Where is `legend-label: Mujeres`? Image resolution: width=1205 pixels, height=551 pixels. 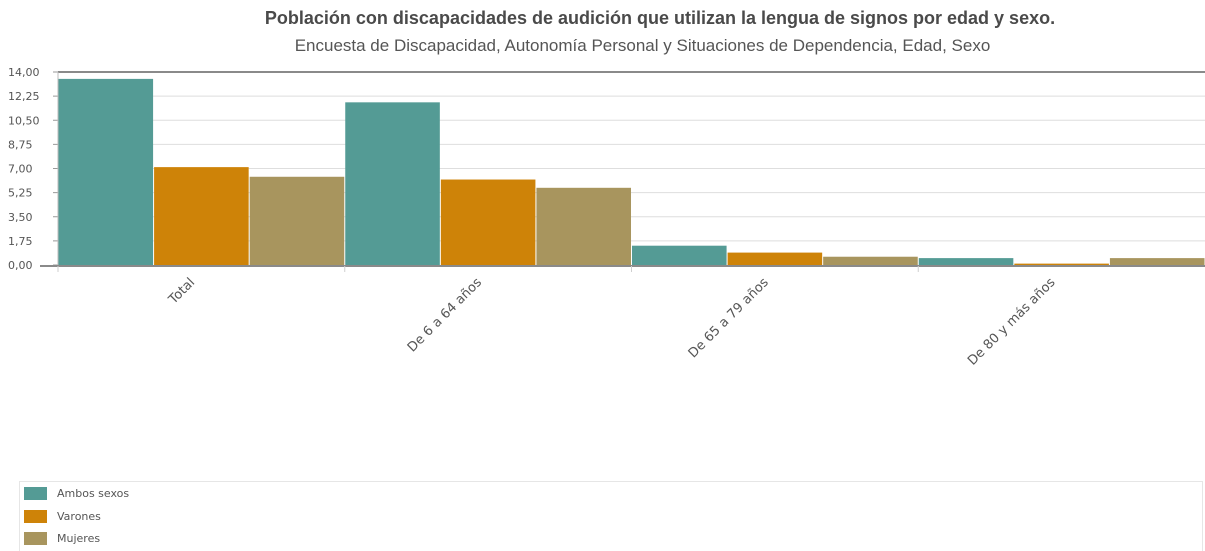 legend-label: Mujeres is located at coordinates (79, 538).